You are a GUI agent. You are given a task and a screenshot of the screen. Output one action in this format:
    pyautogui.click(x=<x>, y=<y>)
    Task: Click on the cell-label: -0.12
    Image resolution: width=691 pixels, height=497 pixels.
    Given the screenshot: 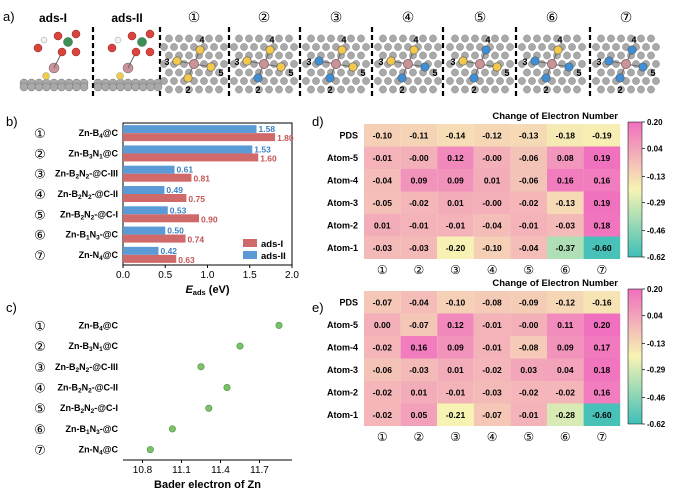 What is the action you would take?
    pyautogui.click(x=566, y=302)
    